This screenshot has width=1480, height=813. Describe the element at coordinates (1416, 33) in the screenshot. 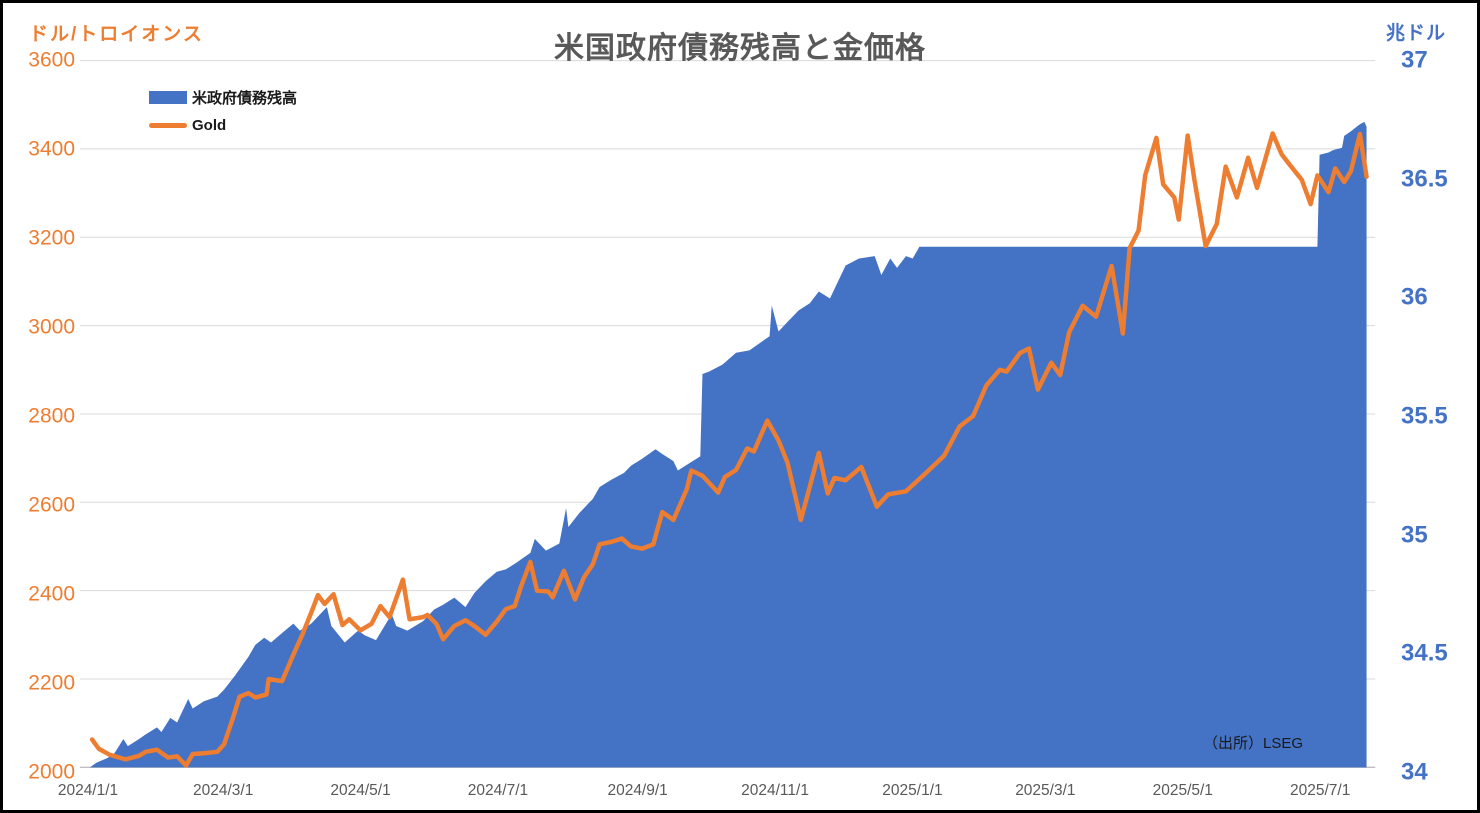

I see `right-axis-unit-label: 兆ドル` at that location.